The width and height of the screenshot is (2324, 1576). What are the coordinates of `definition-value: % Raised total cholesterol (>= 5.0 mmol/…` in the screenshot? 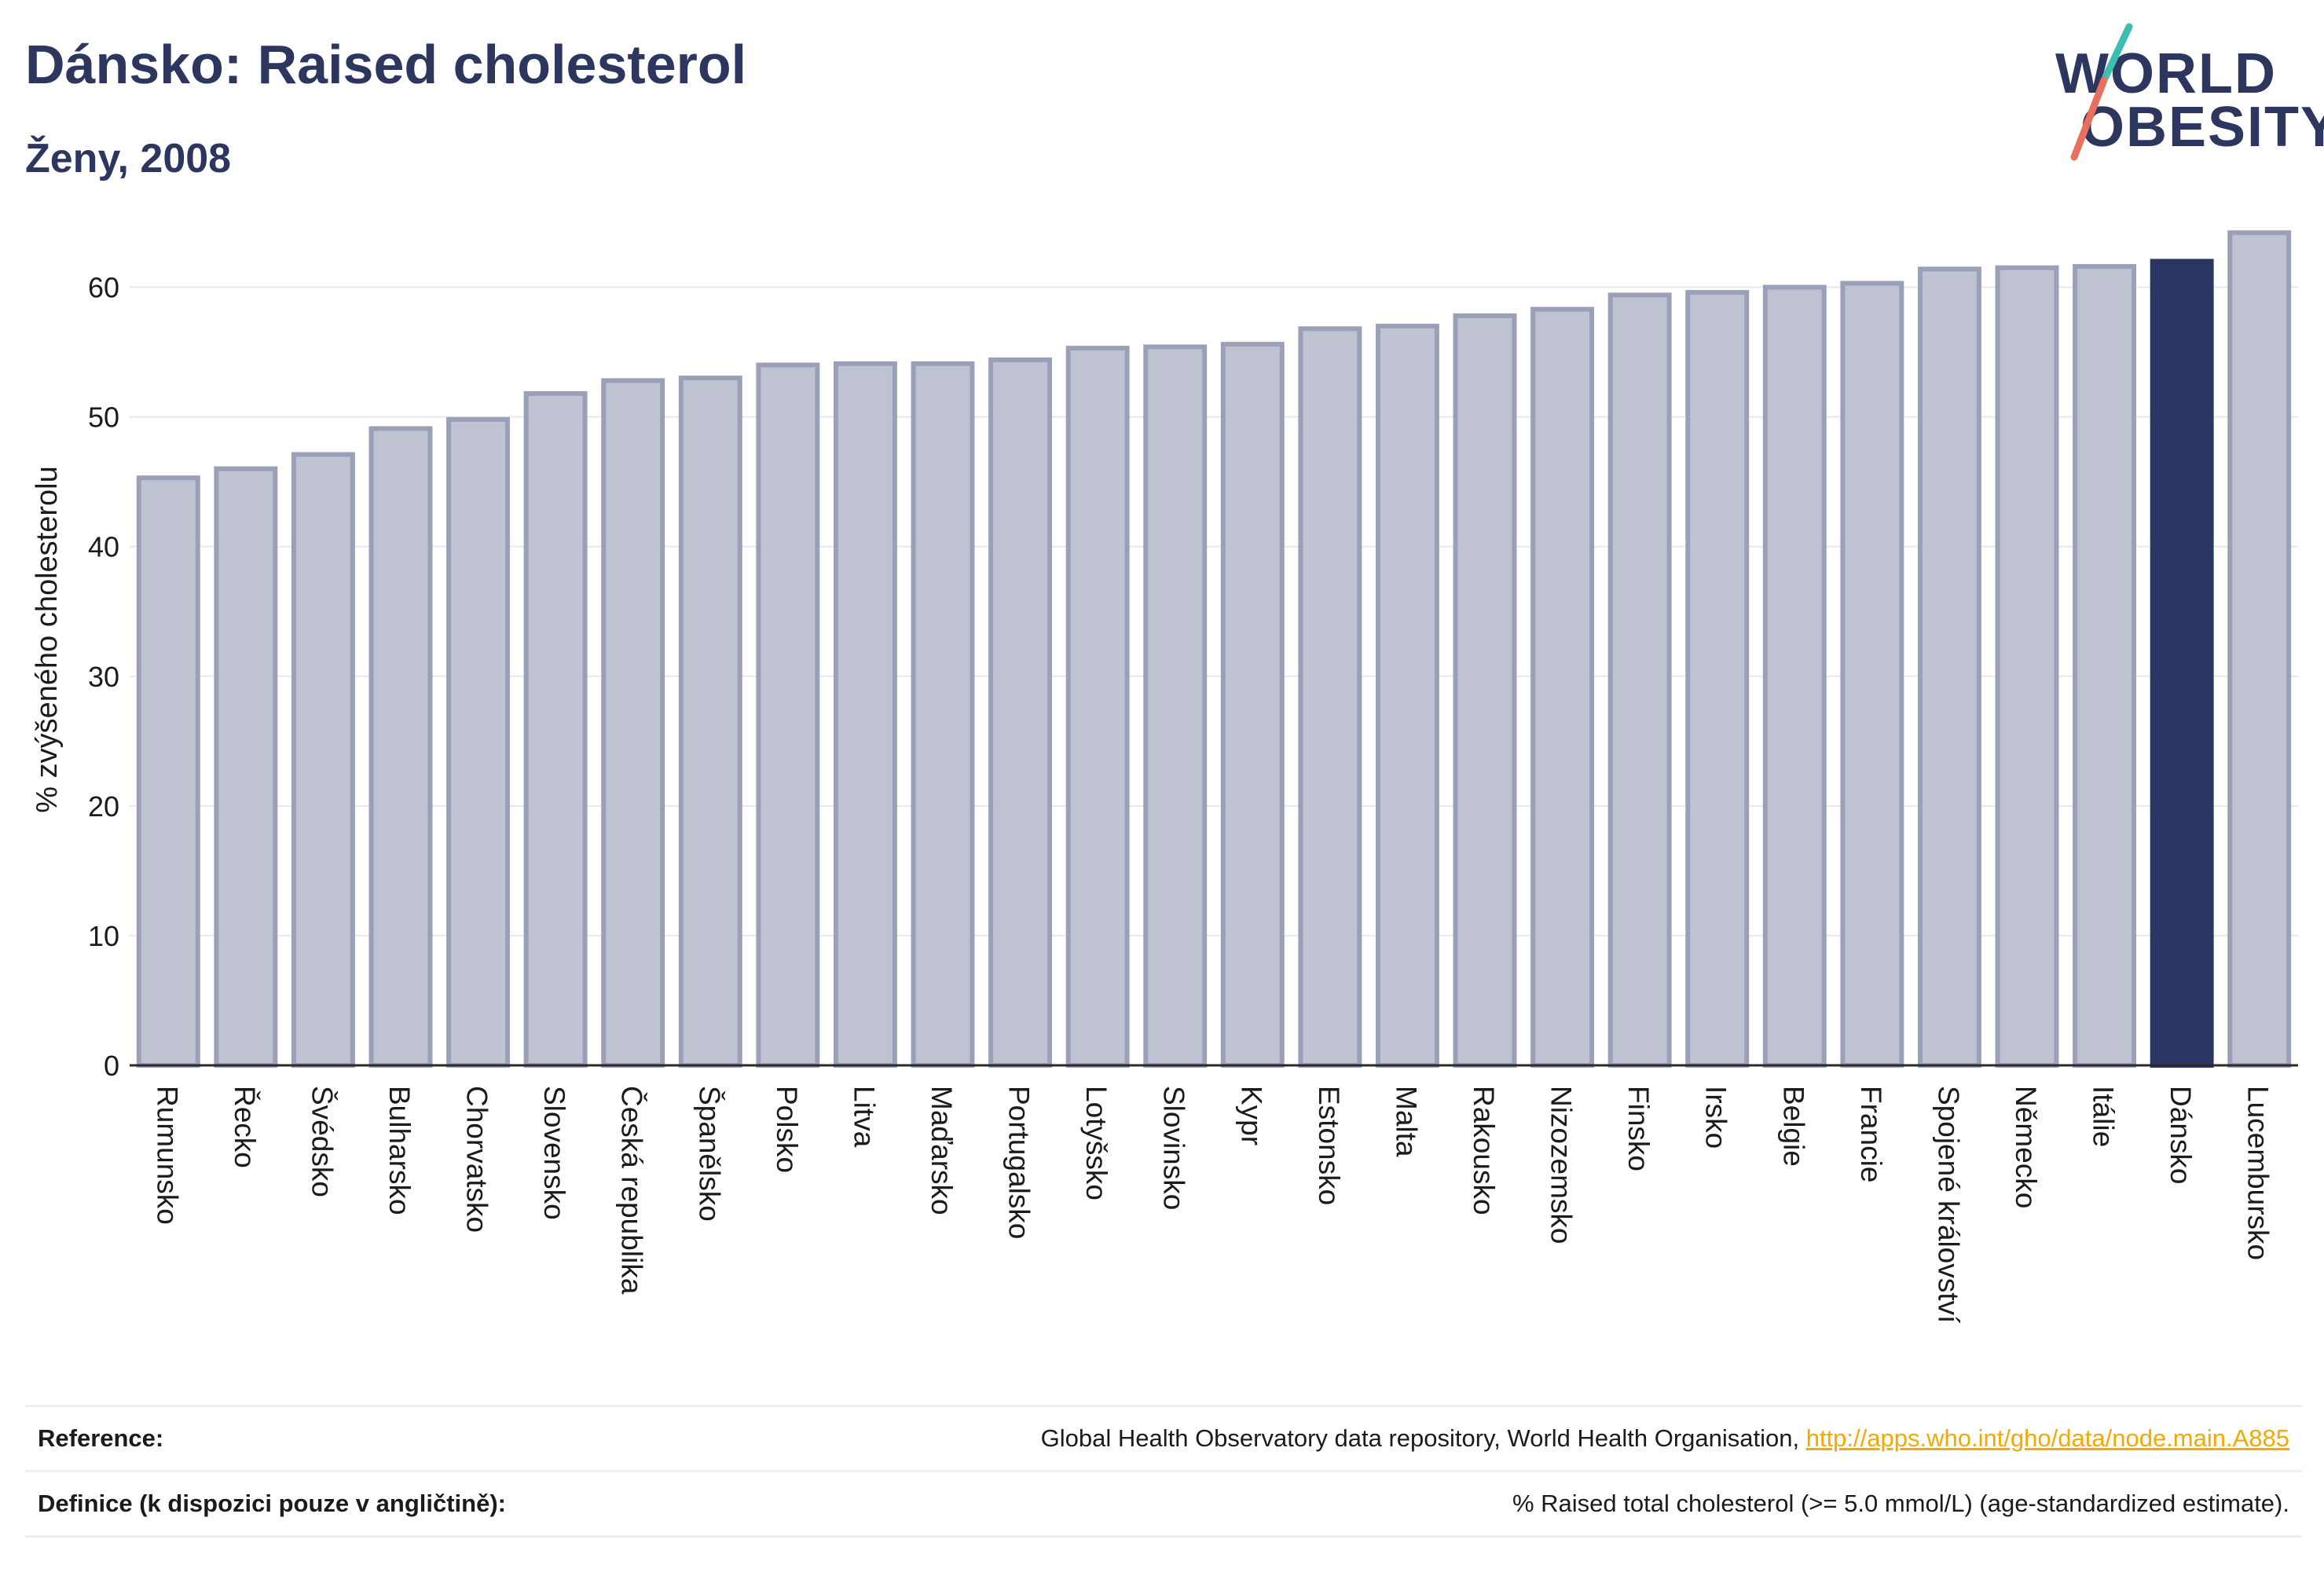 It's located at (1900, 1503).